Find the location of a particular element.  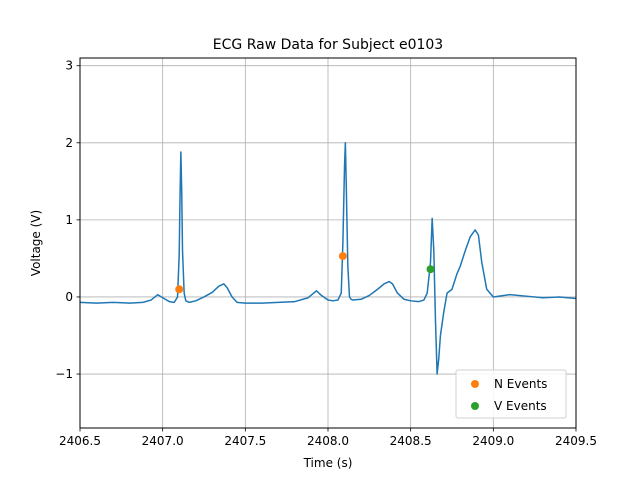

y-tick-label: 1 is located at coordinates (69, 220).